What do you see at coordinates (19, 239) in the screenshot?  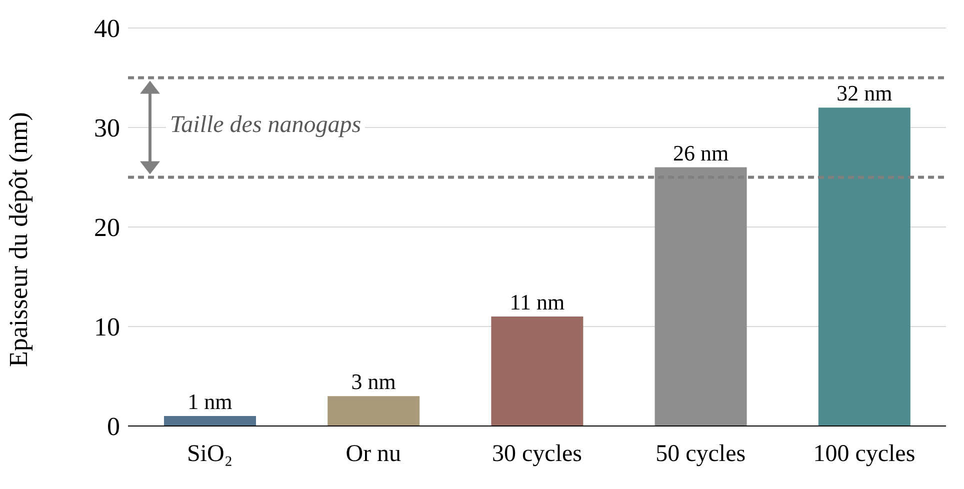 I see `y-axis-title: Epaisseur du dépôt (nm)` at bounding box center [19, 239].